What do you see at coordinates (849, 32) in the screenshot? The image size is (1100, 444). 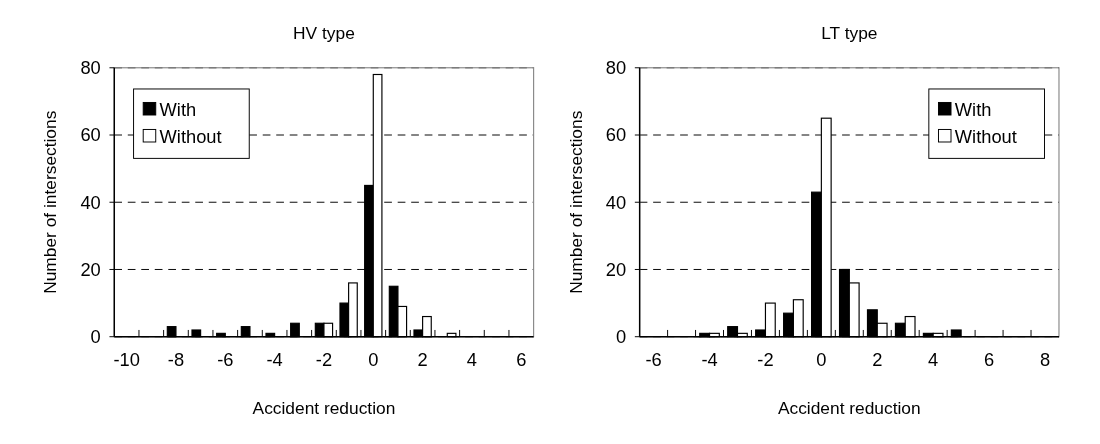 I see `chart-title: LT type` at bounding box center [849, 32].